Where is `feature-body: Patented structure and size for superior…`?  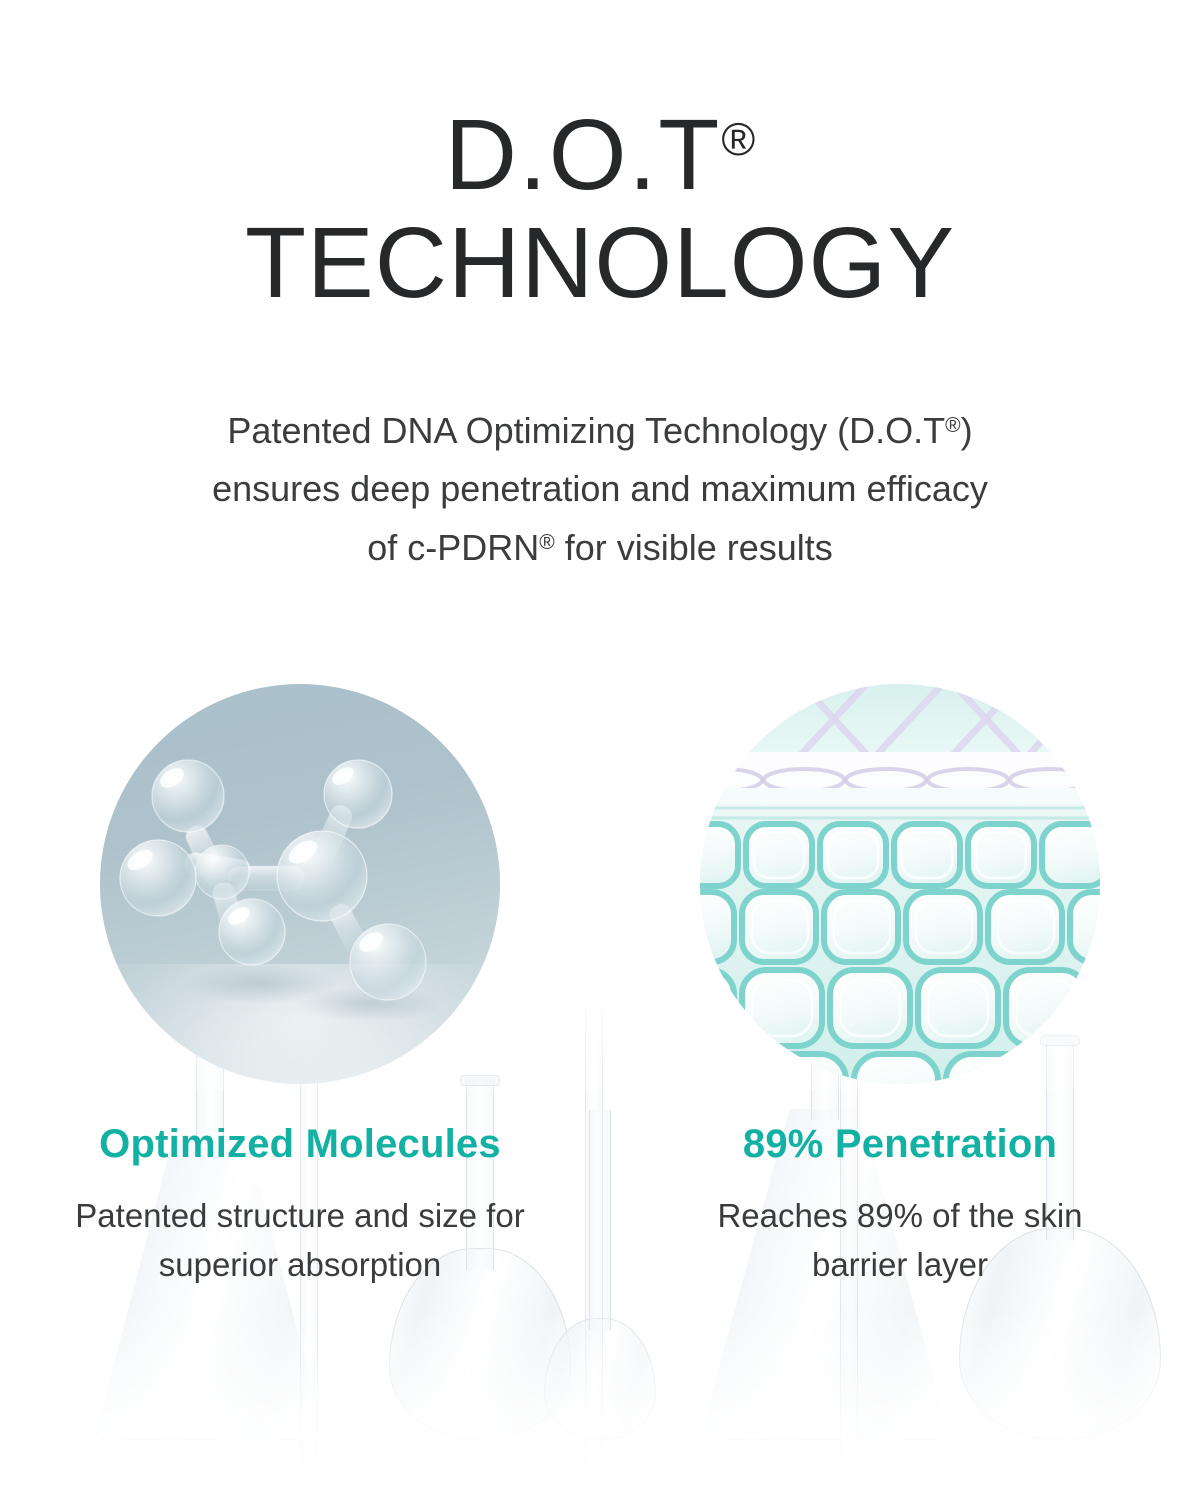 feature-body: Patented structure and size for superior… is located at coordinates (300, 1240).